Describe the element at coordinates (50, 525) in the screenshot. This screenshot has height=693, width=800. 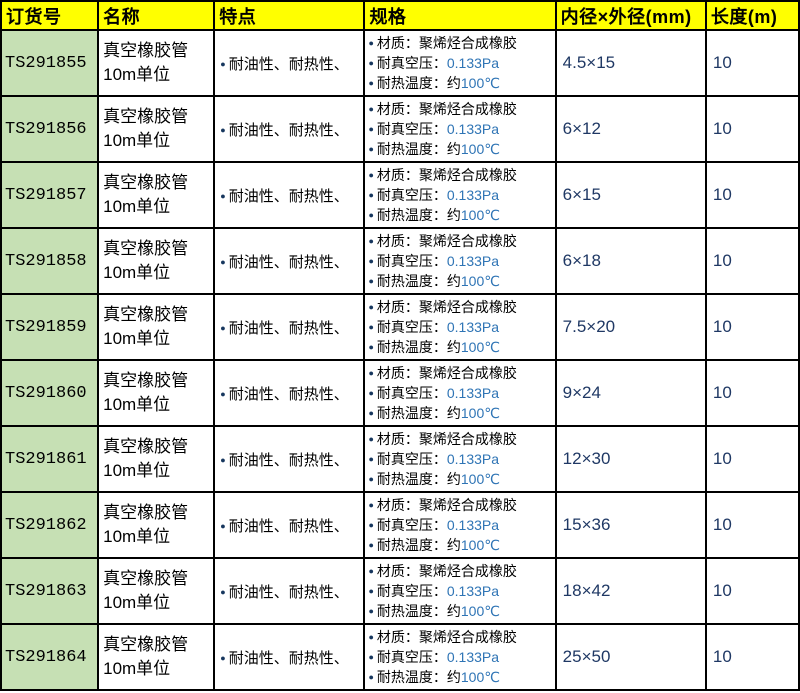
I see `order-number-cell: TS291862` at that location.